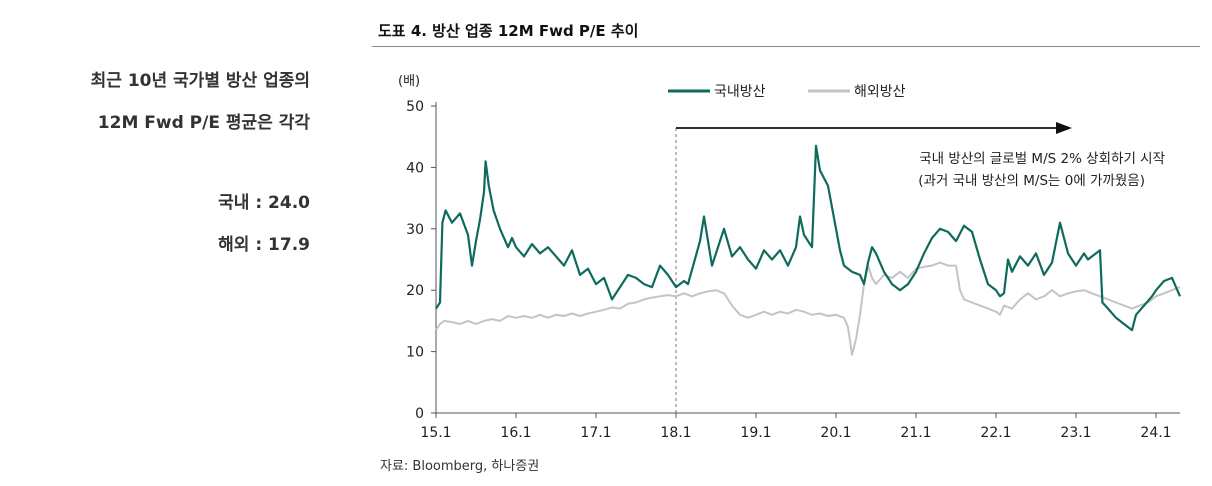 Image resolution: width=1212 pixels, height=486 pixels. What do you see at coordinates (915, 433) in the screenshot?
I see `x-tick-label: 21.1` at bounding box center [915, 433].